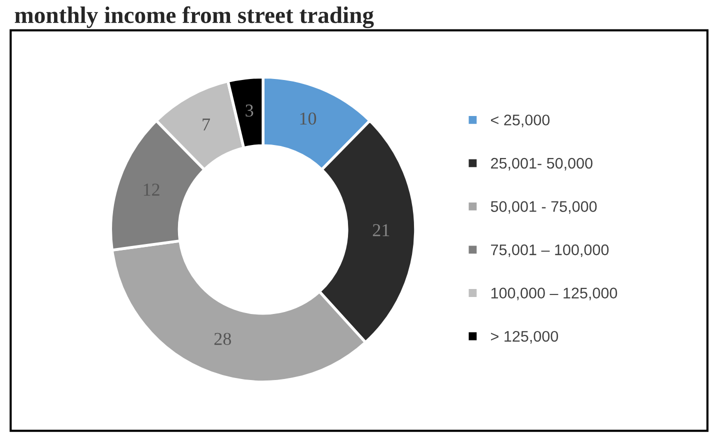 The image size is (711, 433). Describe the element at coordinates (550, 251) in the screenshot. I see `legend-label: 75,001 – 100,000` at that location.